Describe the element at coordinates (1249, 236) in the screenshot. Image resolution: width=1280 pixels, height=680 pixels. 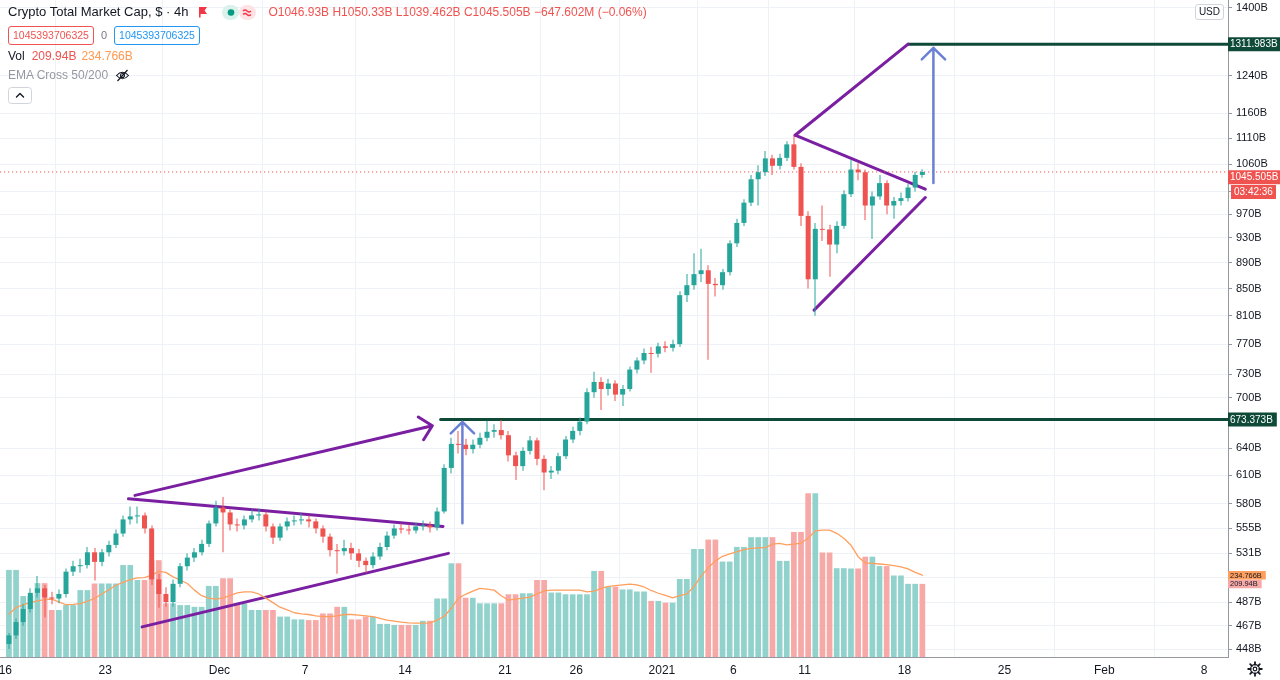
I see `y-tick-label: 930B` at that location.